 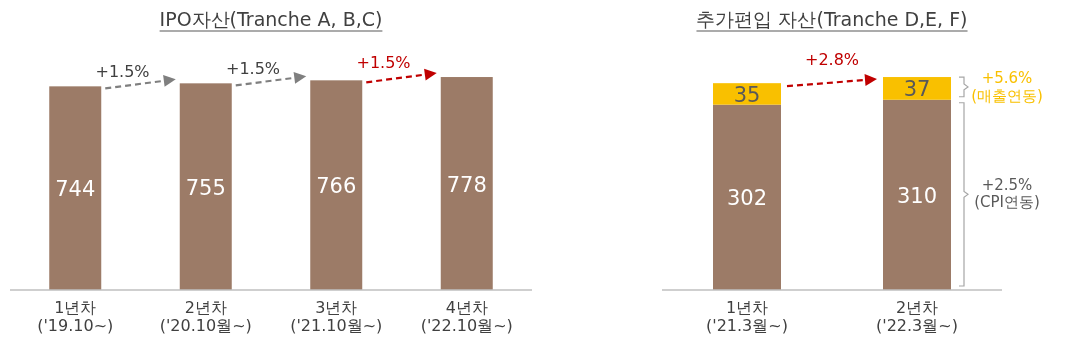 What do you see at coordinates (383, 63) in the screenshot?
I see `text: +1.5%` at bounding box center [383, 63].